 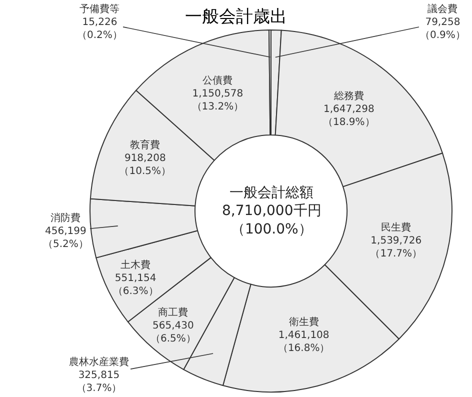 I want to click on data-label: 79,258（0.9%）, so click(x=443, y=29).